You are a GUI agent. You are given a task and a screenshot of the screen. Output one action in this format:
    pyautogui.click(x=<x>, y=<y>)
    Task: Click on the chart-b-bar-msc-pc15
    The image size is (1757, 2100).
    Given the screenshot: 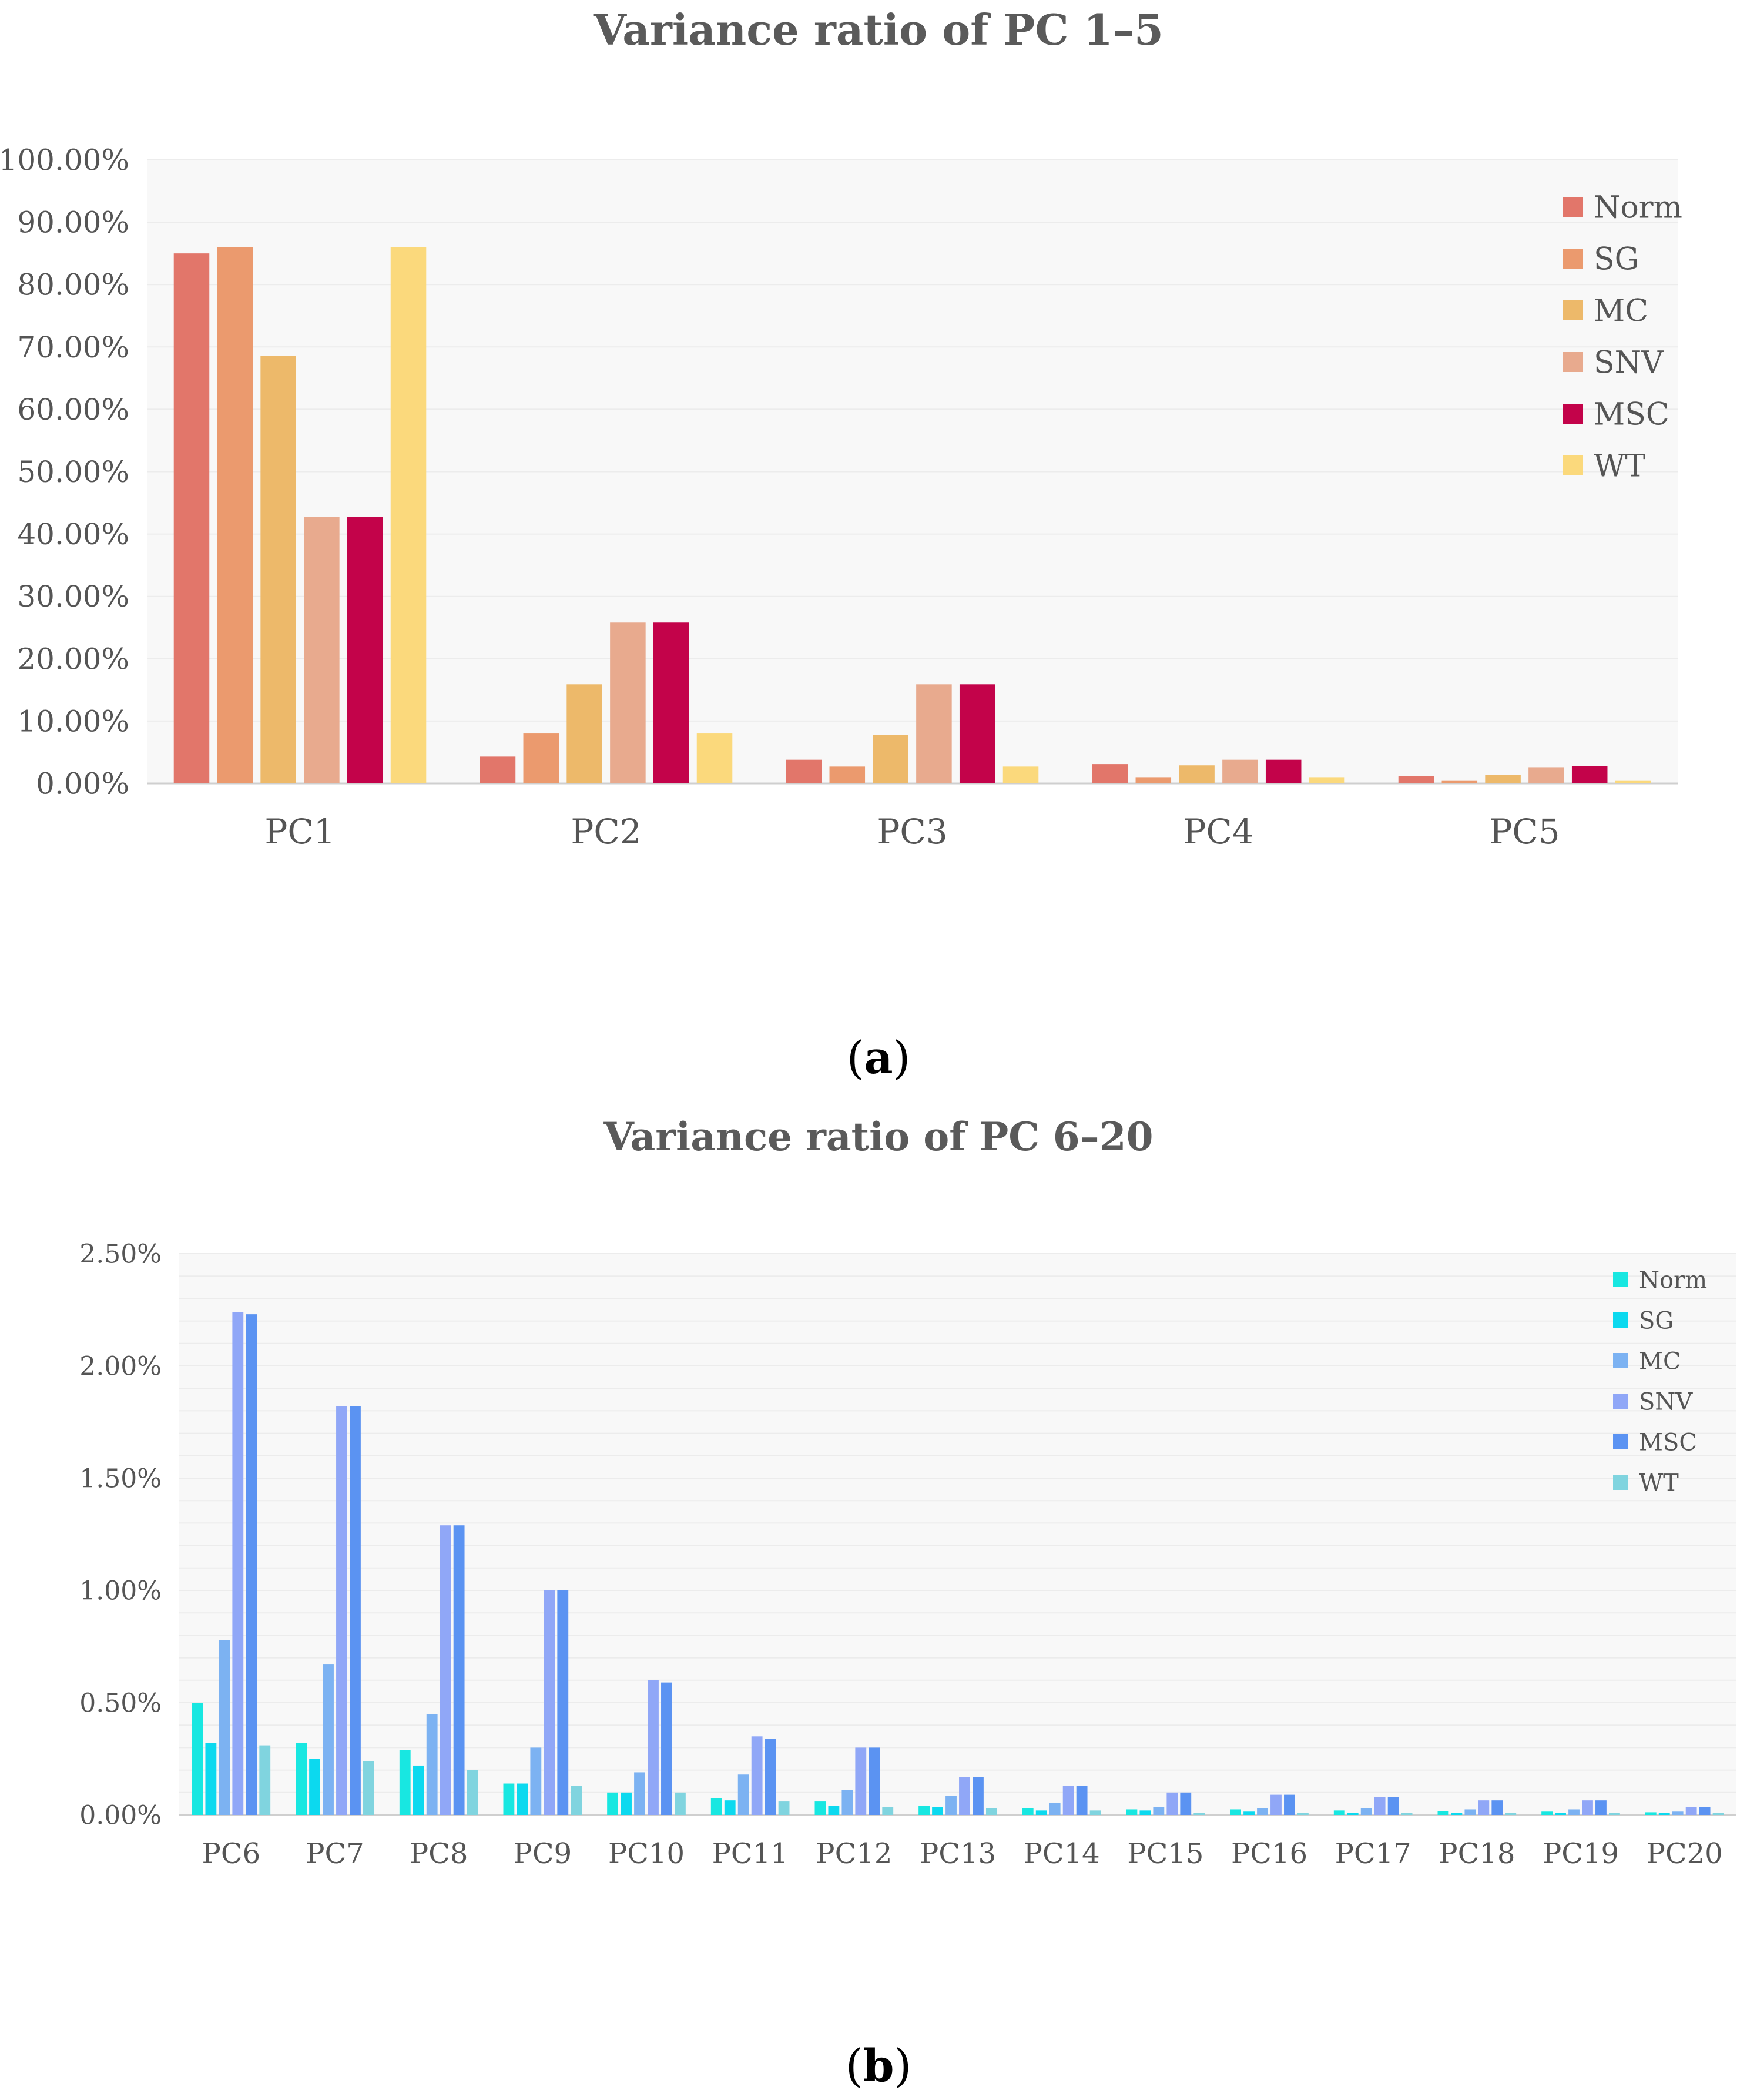 What is the action you would take?
    pyautogui.click(x=1186, y=1804)
    